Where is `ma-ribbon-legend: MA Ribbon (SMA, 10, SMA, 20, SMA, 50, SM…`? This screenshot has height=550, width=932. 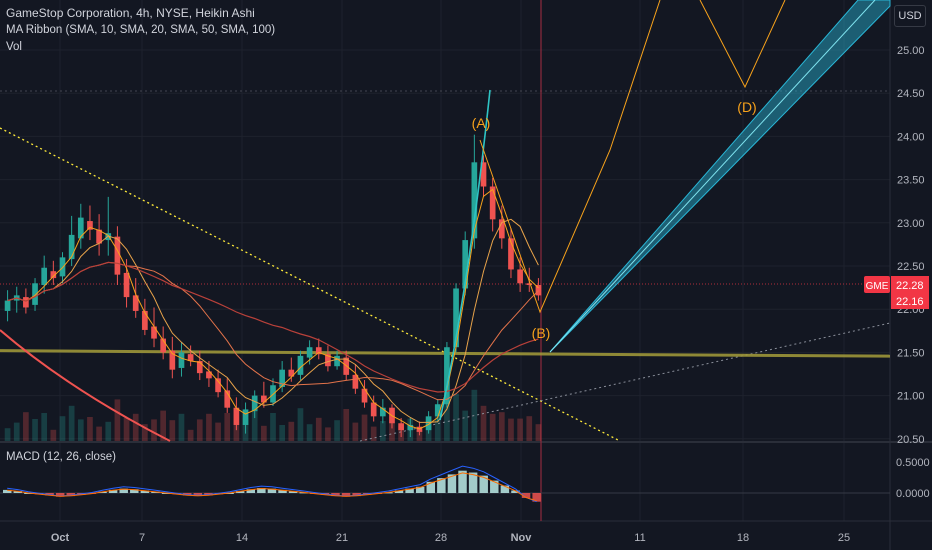 ma-ribbon-legend: MA Ribbon (SMA, 10, SMA, 20, SMA, 50, SM… is located at coordinates (141, 30).